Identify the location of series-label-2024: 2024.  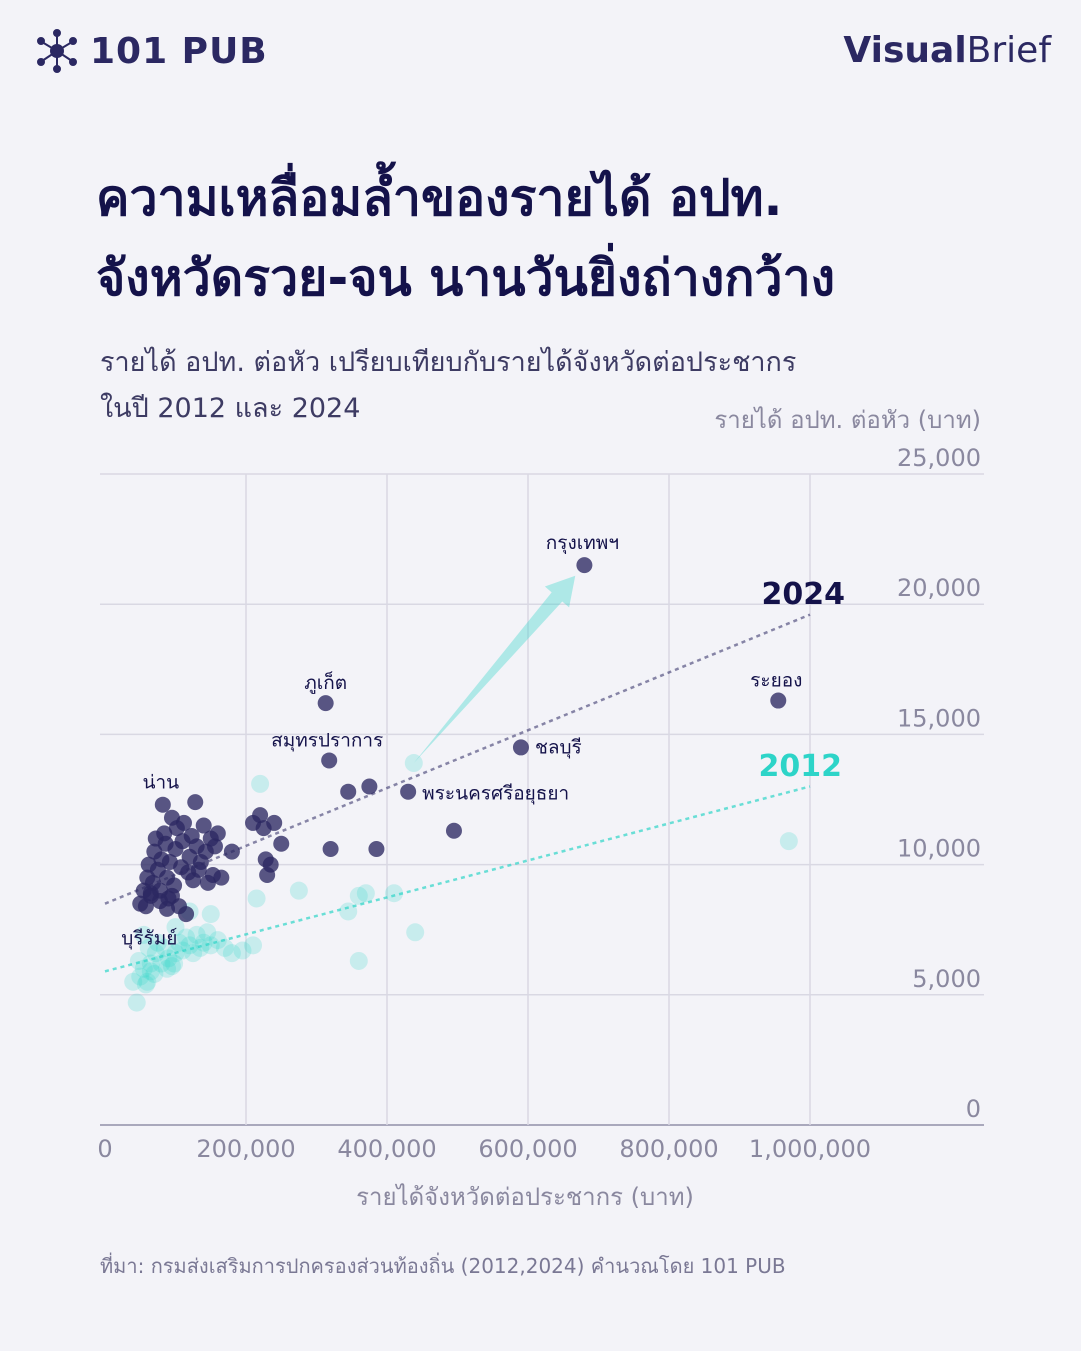
(804, 594).